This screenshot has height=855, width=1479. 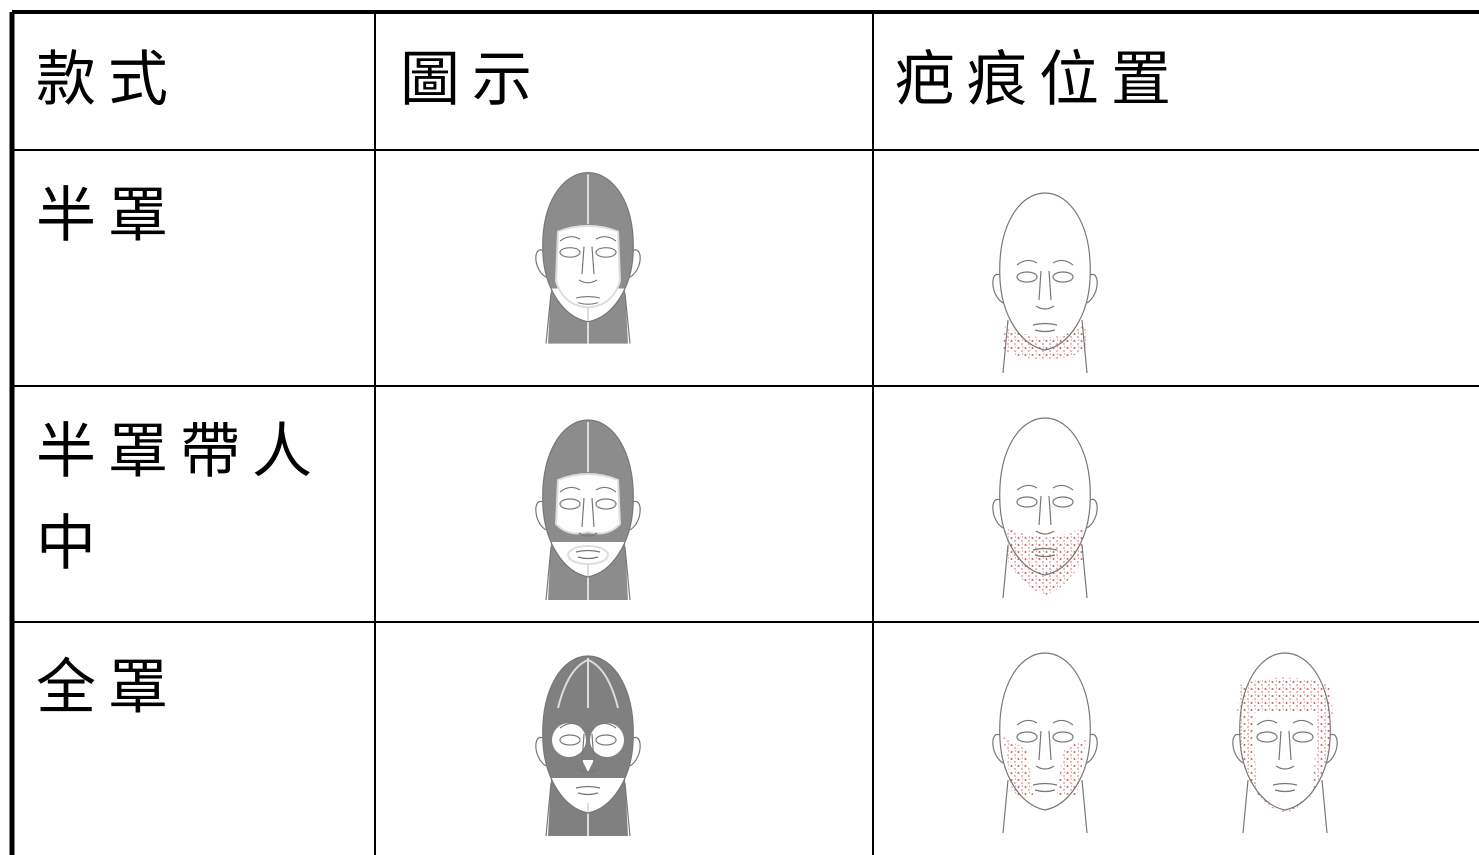 What do you see at coordinates (1039, 80) in the screenshot?
I see `header-cell: 疤痕位置` at bounding box center [1039, 80].